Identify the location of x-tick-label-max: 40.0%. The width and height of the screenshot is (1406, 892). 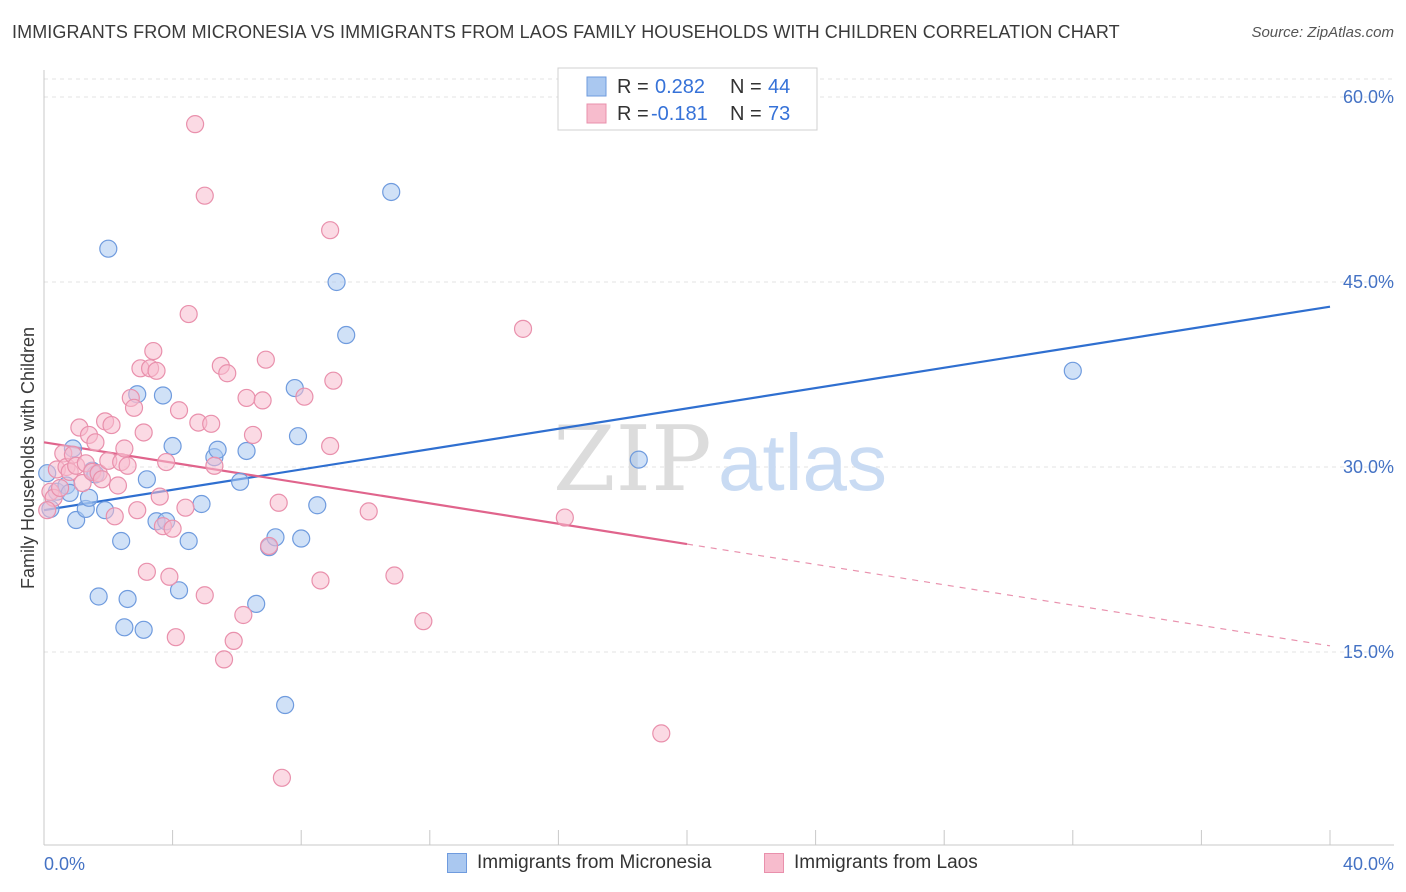
(1368, 864).